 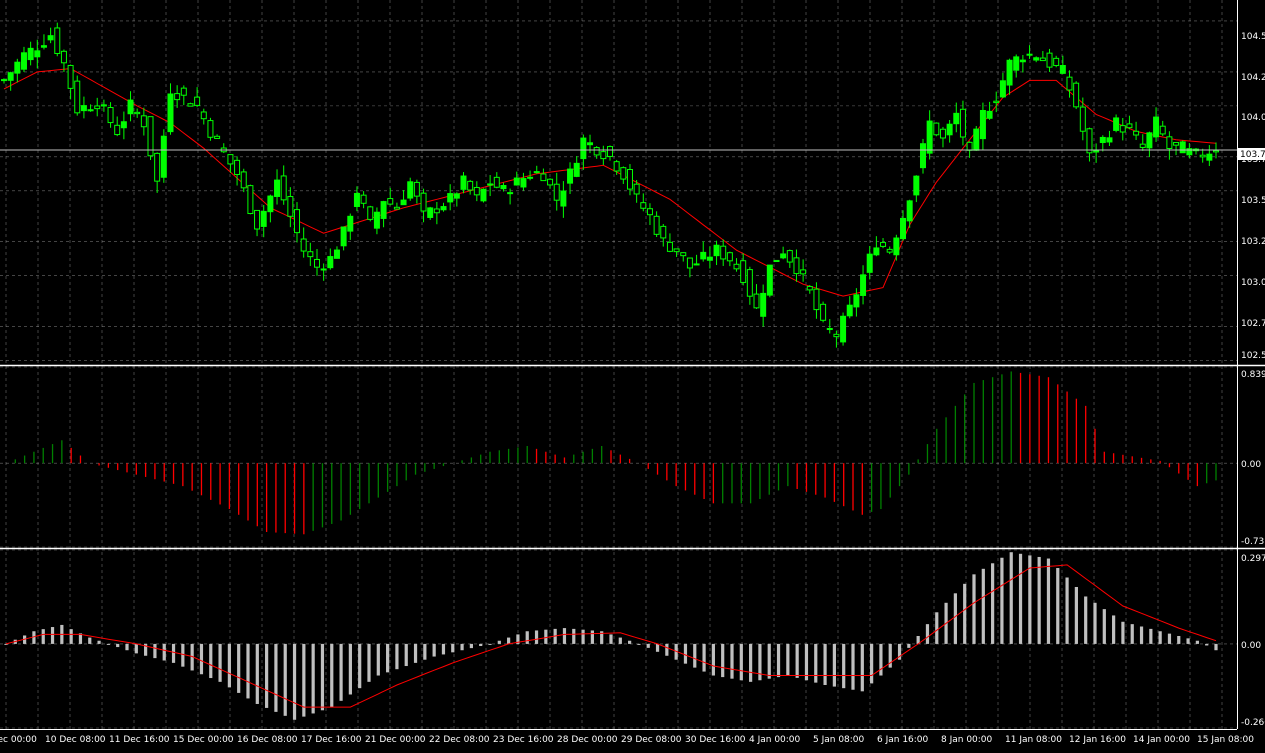 What do you see at coordinates (18, 740) in the screenshot?
I see `time-tick-label: 9 Dec 00:00` at bounding box center [18, 740].